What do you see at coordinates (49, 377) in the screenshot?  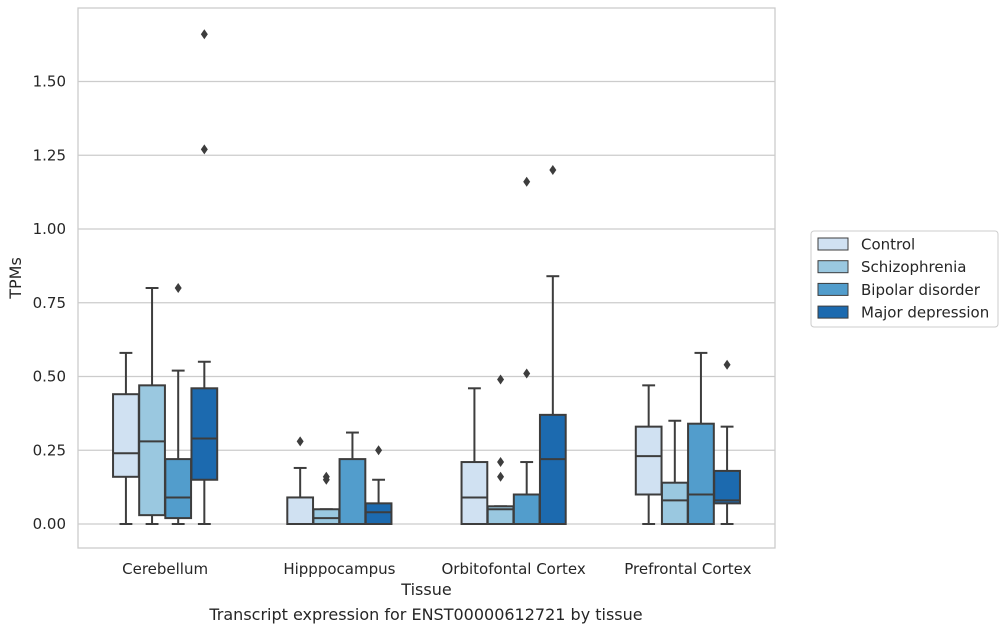 I see `y-tick-label: 0.50` at bounding box center [49, 377].